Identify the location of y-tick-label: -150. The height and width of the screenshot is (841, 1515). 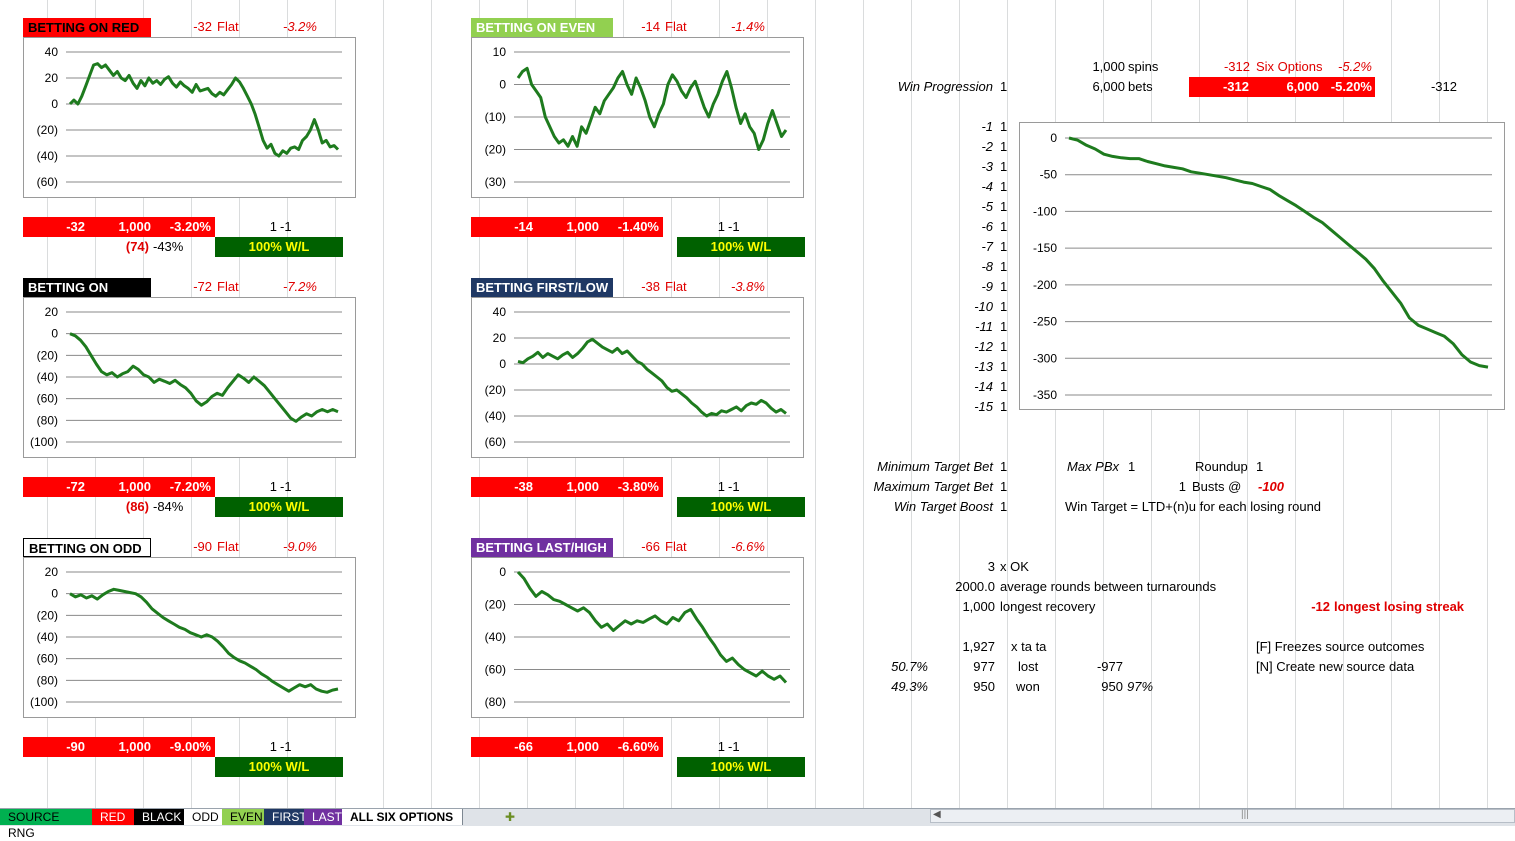
(1045, 248).